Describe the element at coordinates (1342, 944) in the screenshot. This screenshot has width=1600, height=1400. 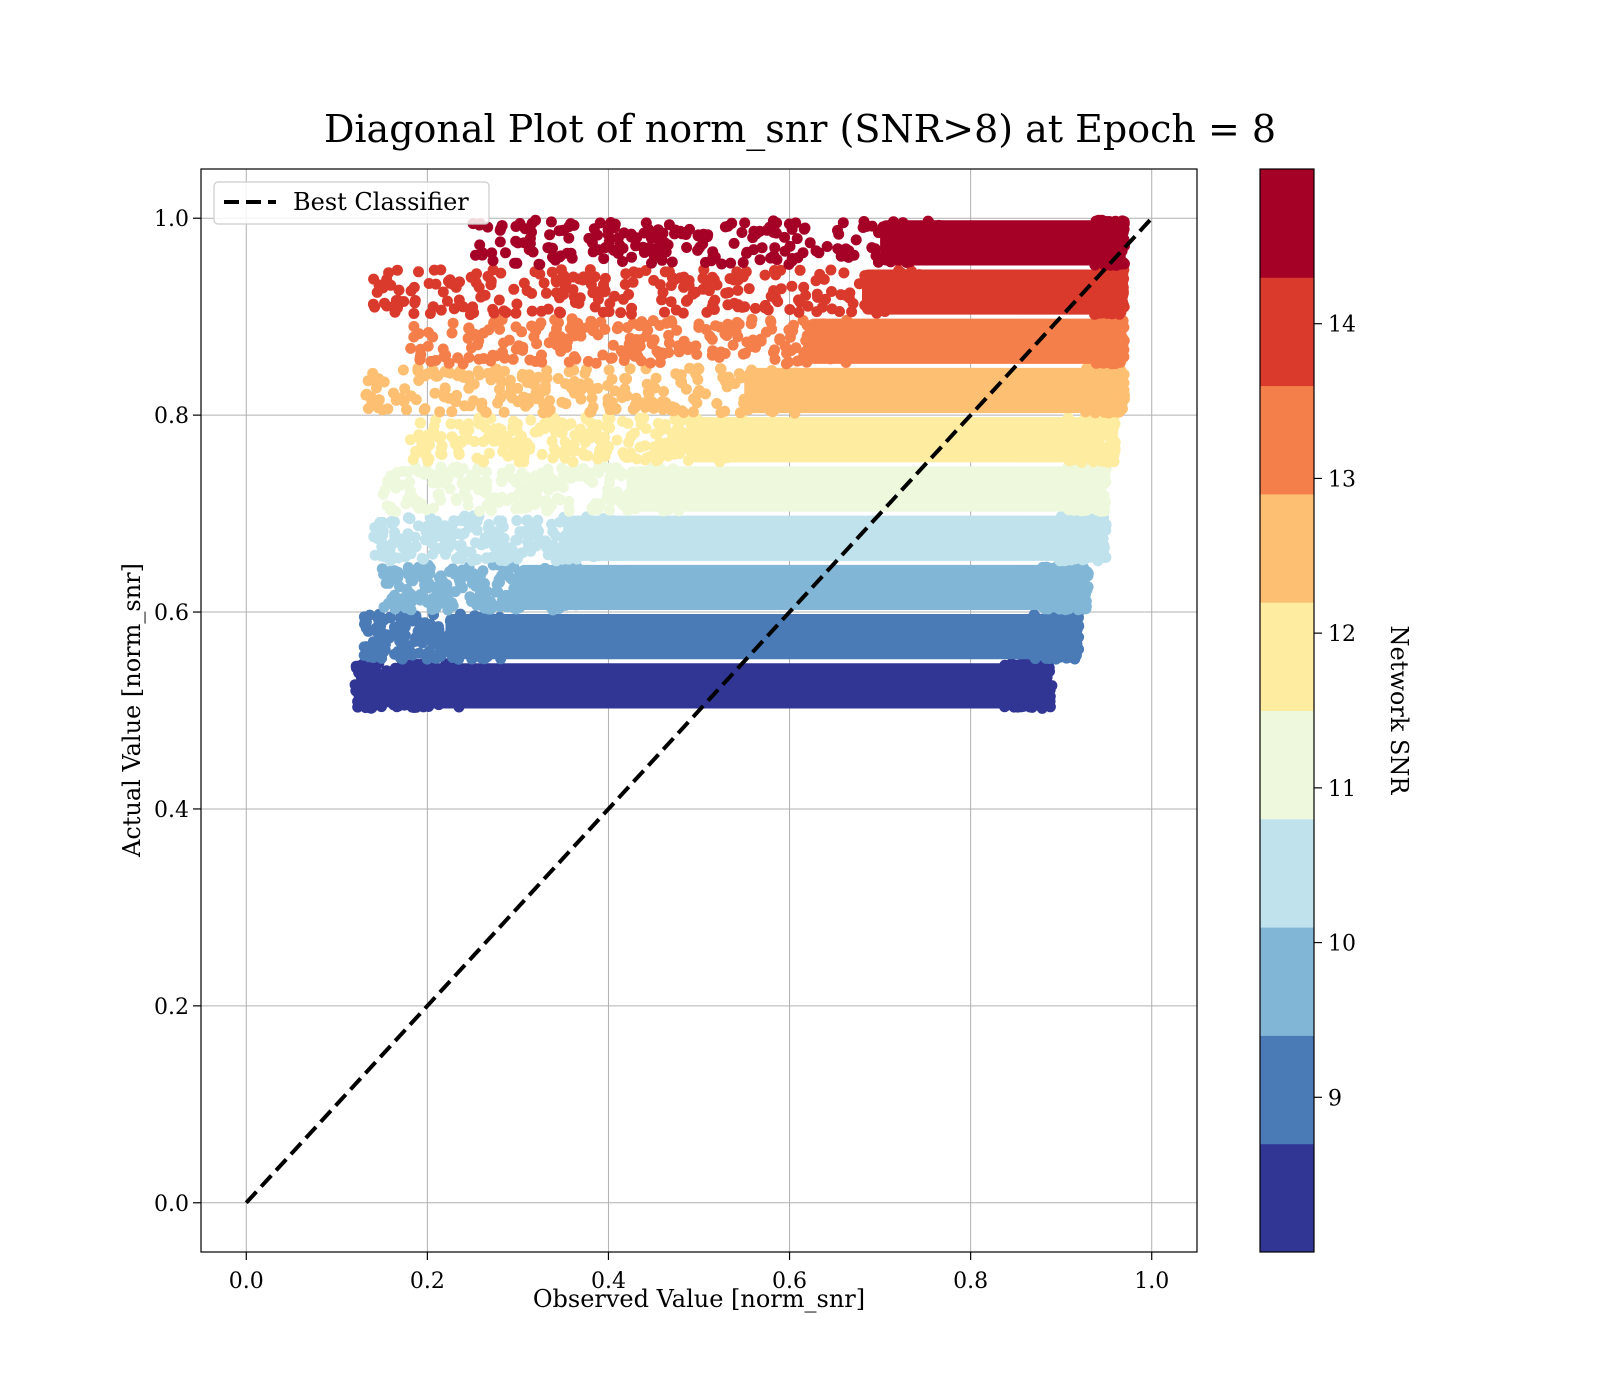
I see `colorbar-tick-label: 10` at that location.